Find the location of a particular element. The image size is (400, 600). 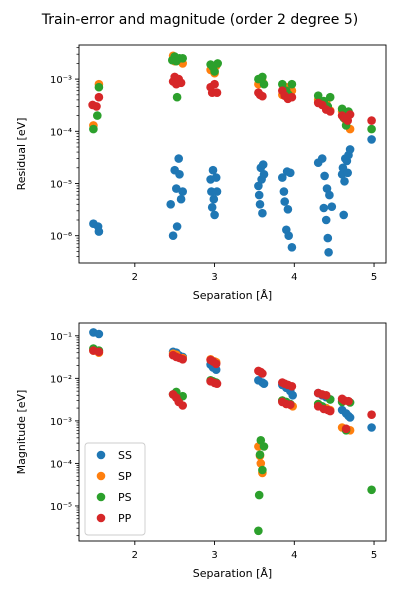

legend: SS SP PS PP is located at coordinates (115, 489).